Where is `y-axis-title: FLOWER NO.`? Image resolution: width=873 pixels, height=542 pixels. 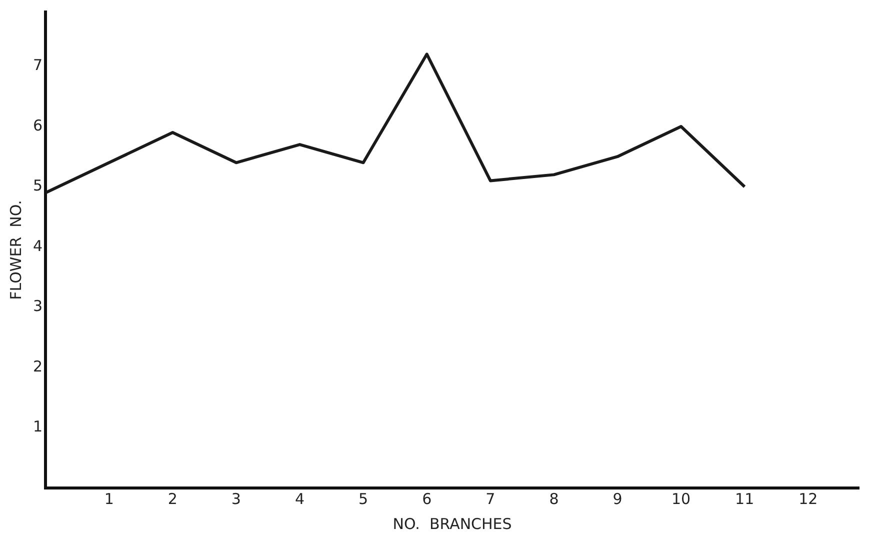 y-axis-title: FLOWER NO. is located at coordinates (15, 250).